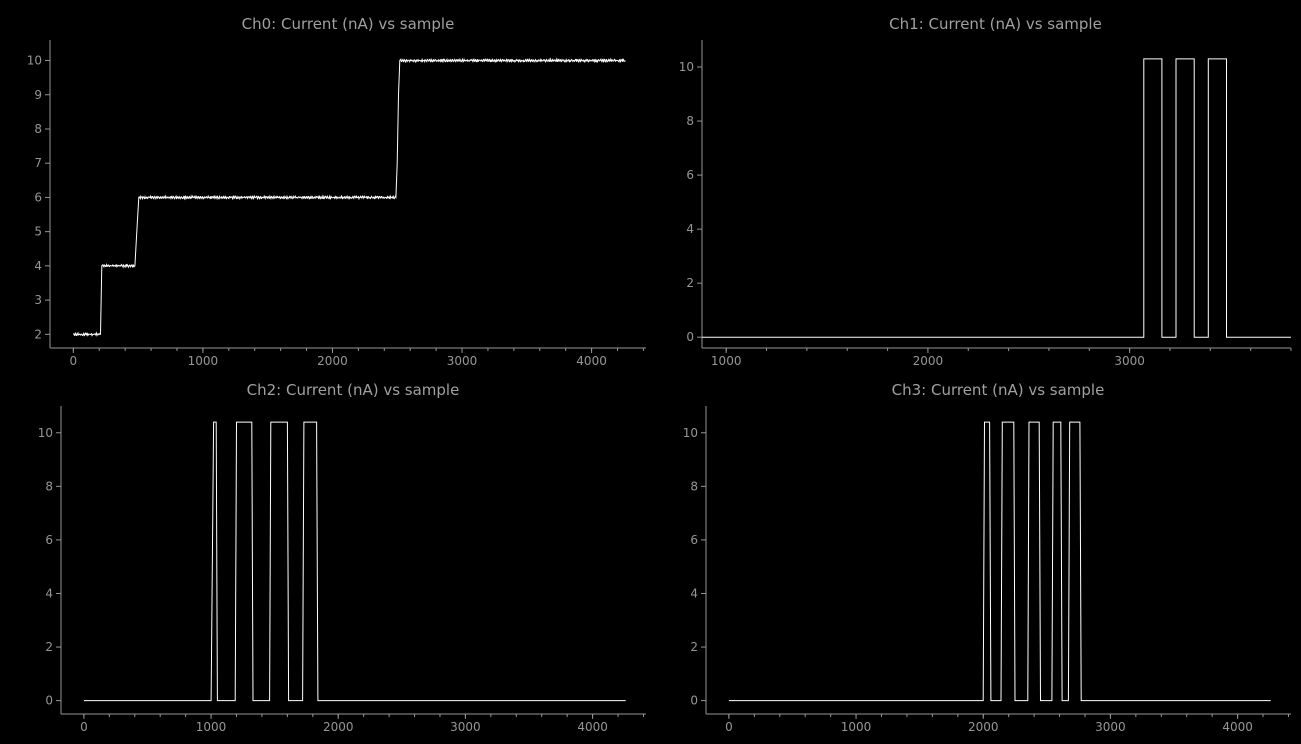 This screenshot has width=1301, height=744. What do you see at coordinates (34, 61) in the screenshot?
I see `ch0-y-tick-label: 10` at bounding box center [34, 61].